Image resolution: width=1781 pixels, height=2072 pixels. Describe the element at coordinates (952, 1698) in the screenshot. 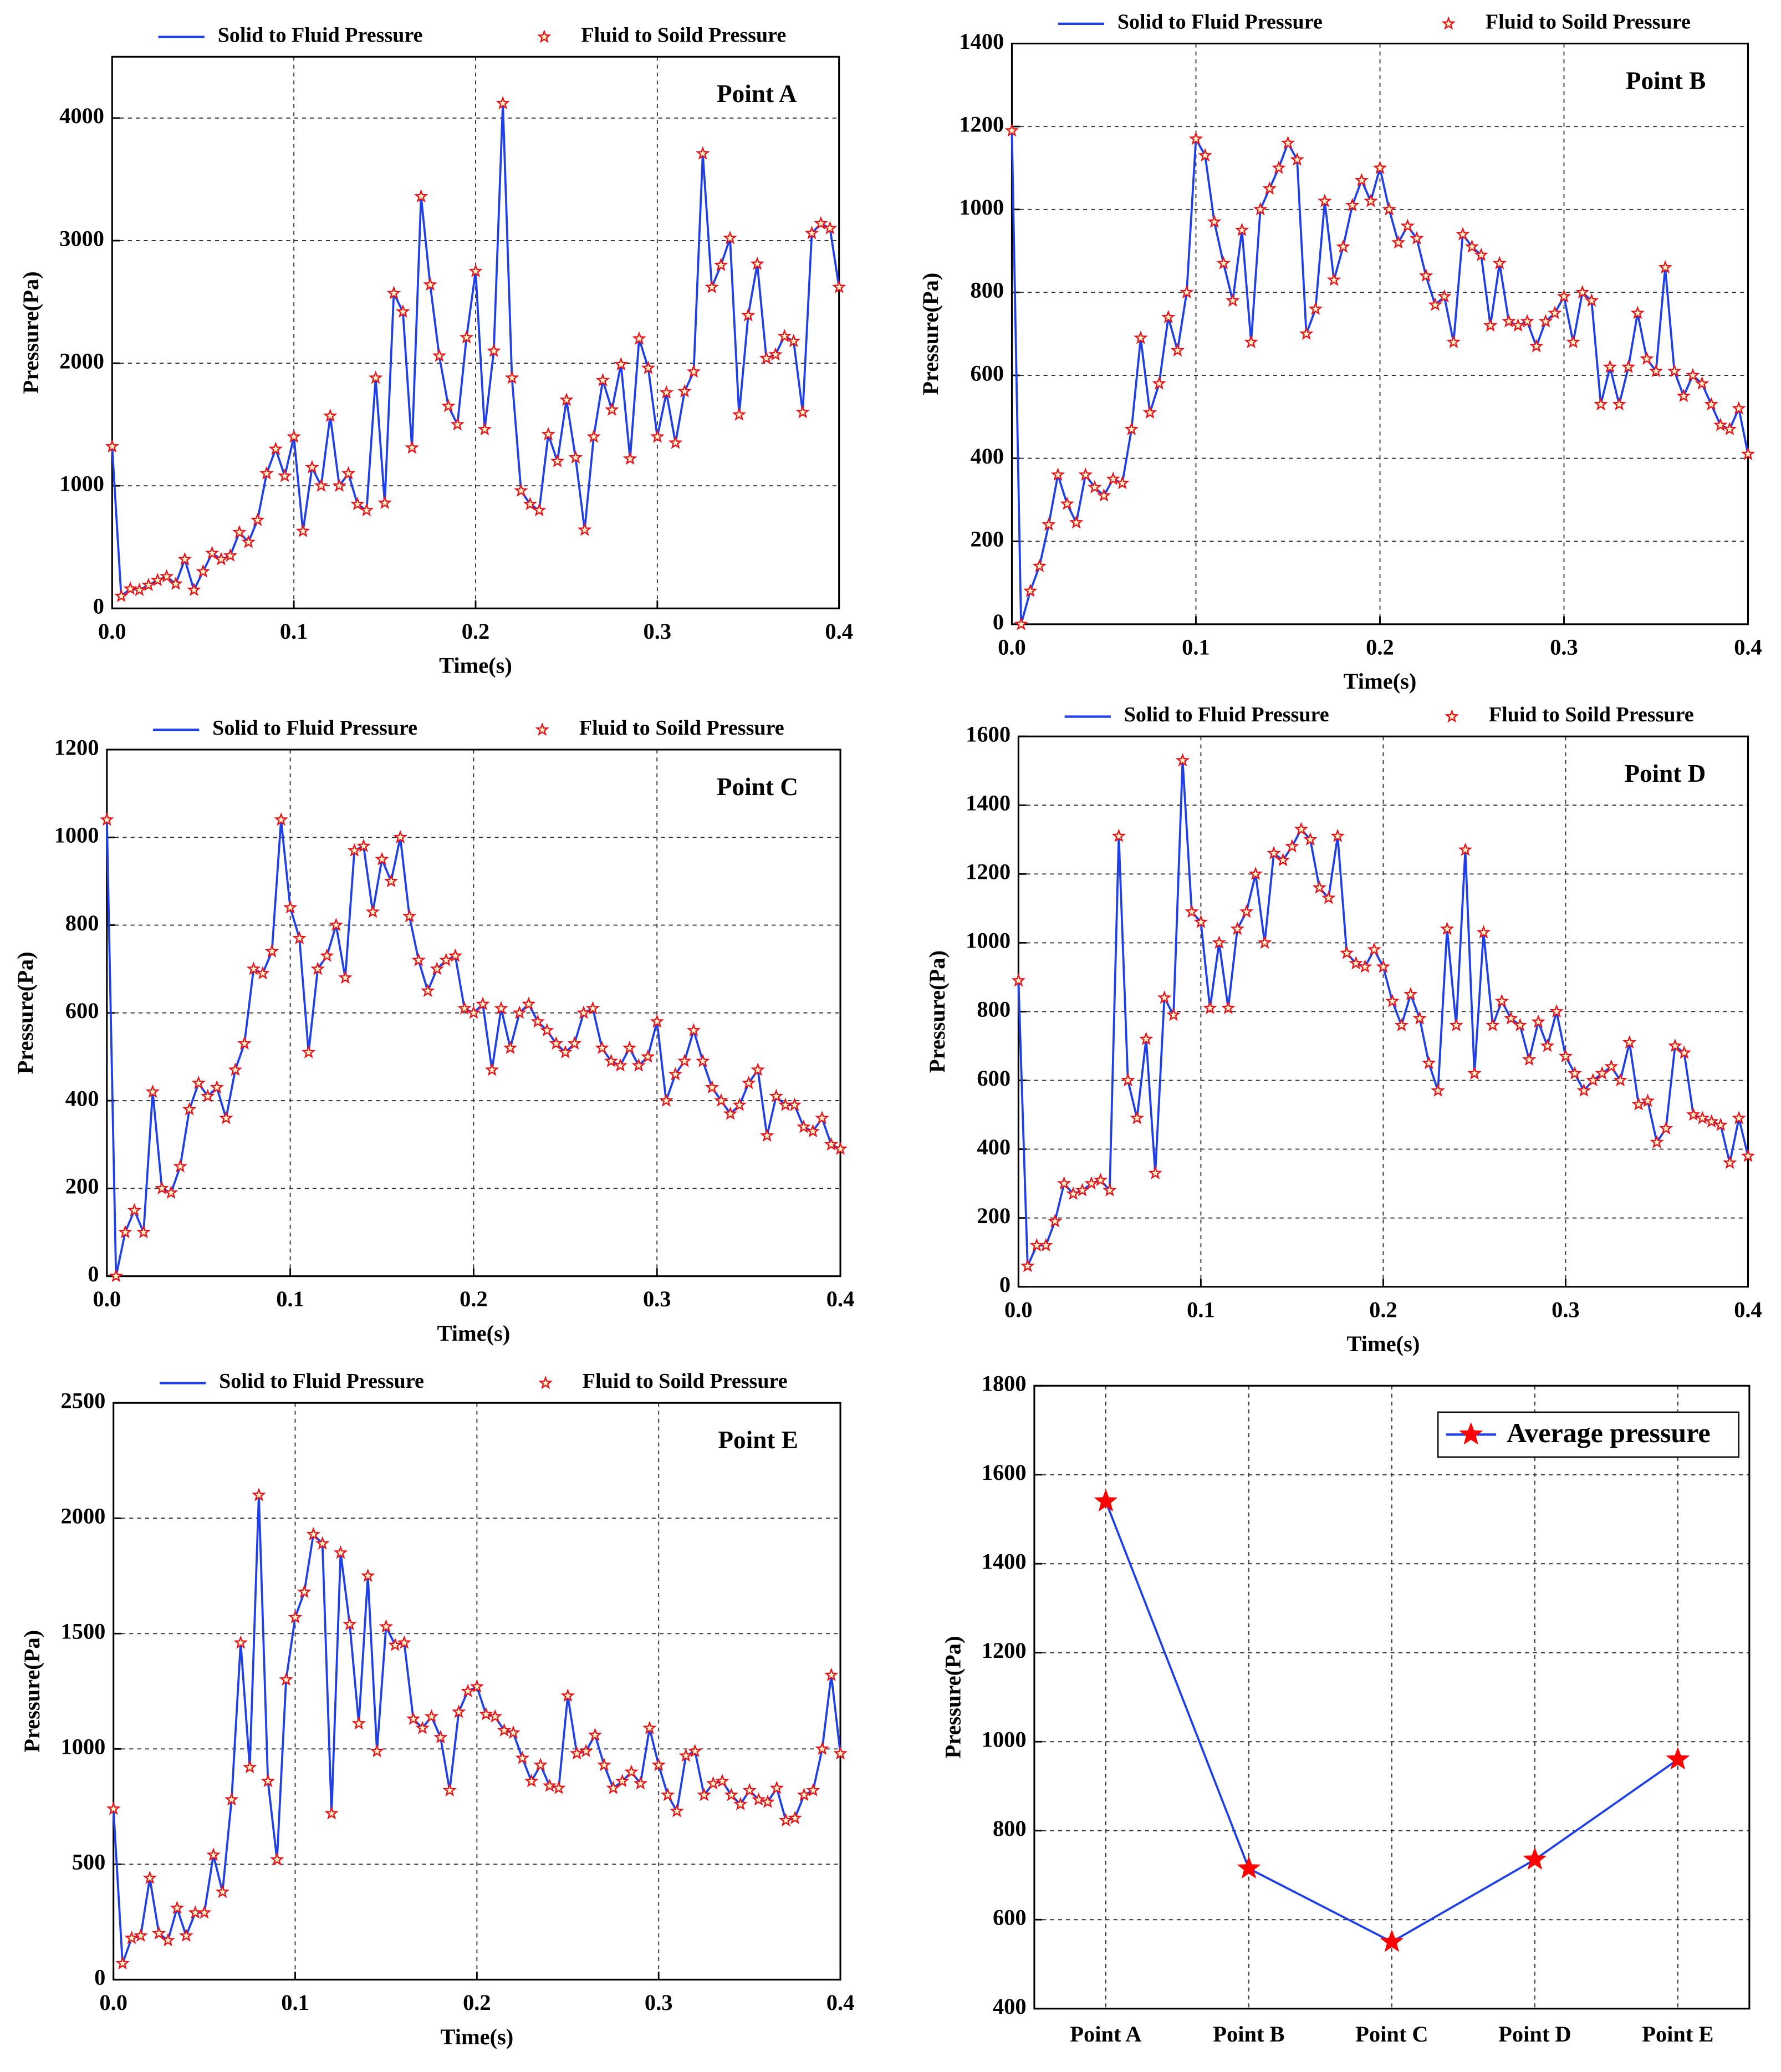

I see `y-axis-label: Pressure(Pa)` at that location.